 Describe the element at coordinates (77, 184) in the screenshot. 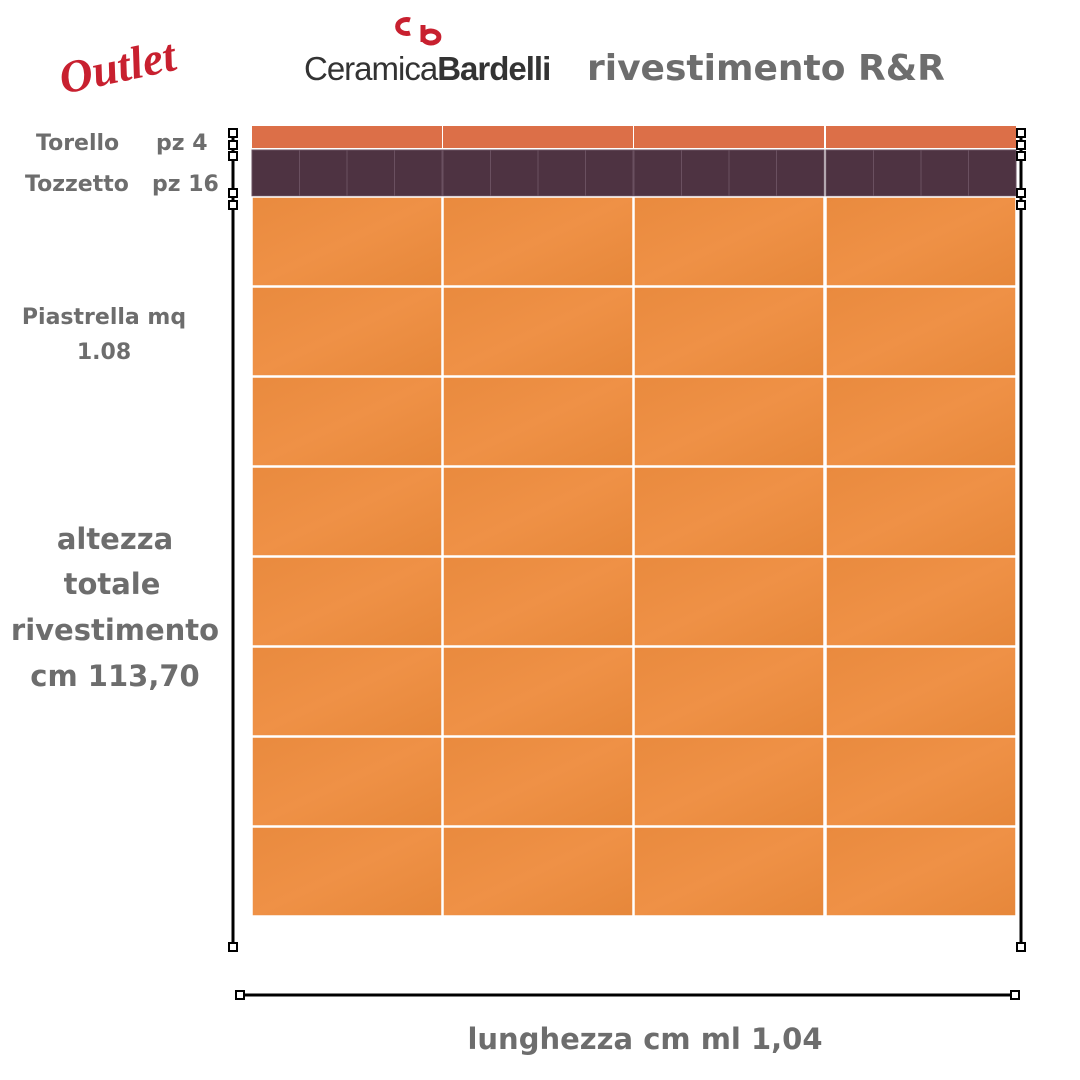

I see `tozzetto-name: Tozzetto` at that location.